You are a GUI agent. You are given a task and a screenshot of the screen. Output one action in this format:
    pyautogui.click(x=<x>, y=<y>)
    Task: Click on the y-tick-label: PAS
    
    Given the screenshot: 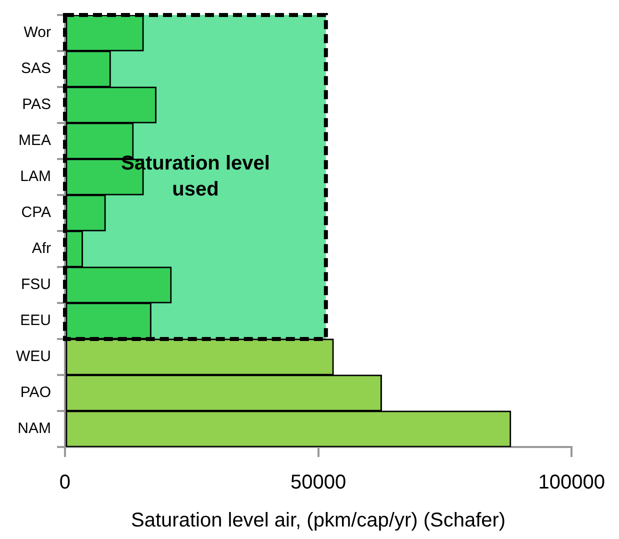 What is the action you would take?
    pyautogui.click(x=36, y=105)
    